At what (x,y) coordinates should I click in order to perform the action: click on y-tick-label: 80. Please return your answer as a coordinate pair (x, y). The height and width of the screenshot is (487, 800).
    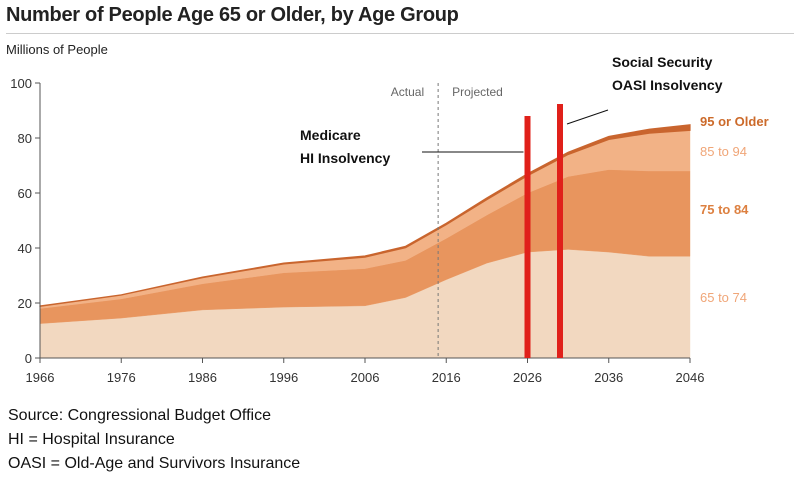
    Looking at the image, I should click on (25, 138).